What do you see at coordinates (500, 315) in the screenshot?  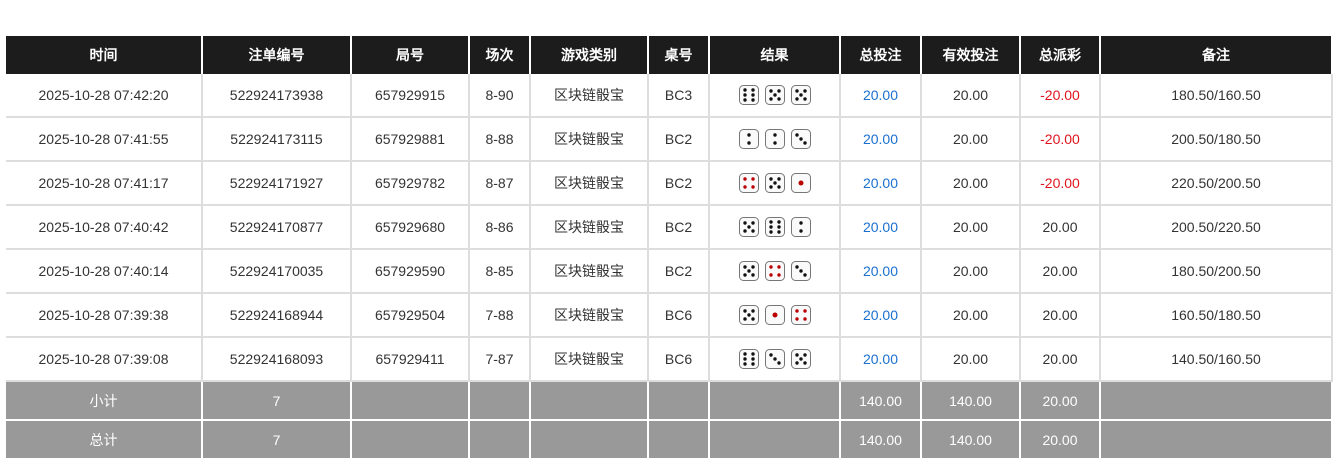 I see `cell-session: 7-88` at bounding box center [500, 315].